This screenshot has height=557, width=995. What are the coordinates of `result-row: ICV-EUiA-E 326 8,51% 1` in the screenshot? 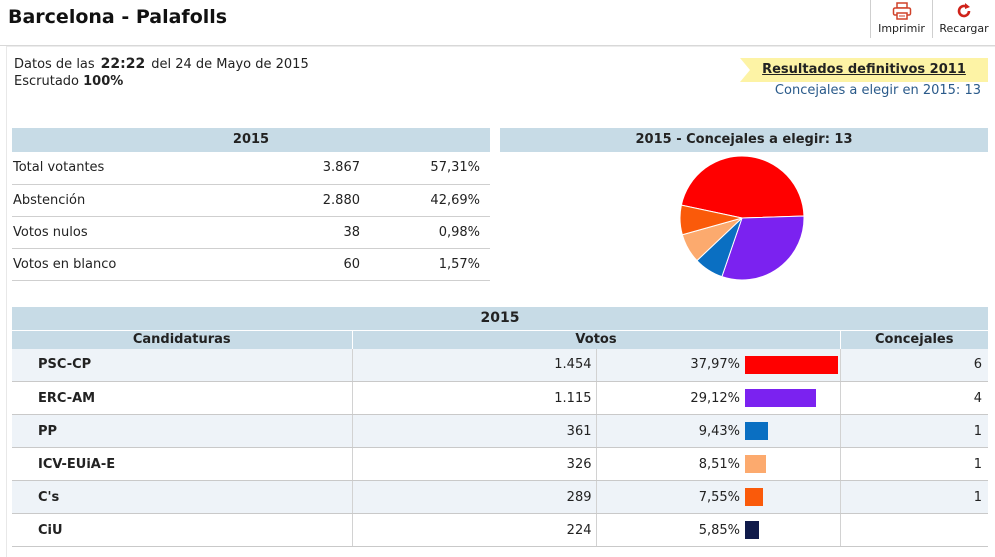 It's located at (500, 464).